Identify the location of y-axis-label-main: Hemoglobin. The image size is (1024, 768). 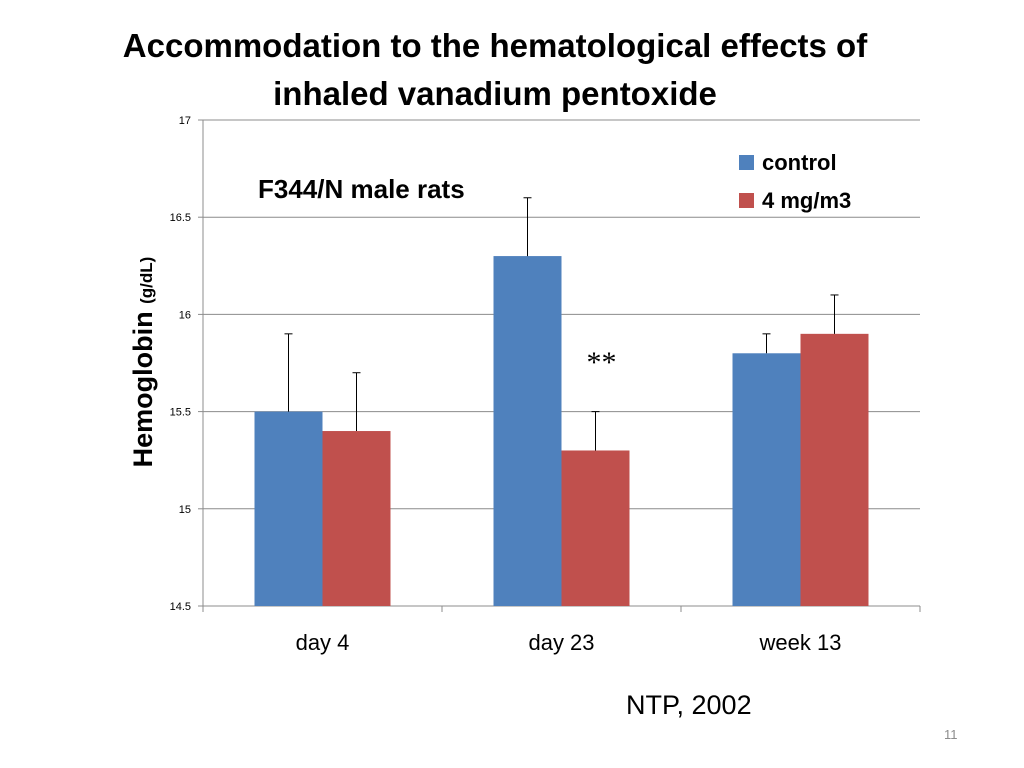
(143, 386).